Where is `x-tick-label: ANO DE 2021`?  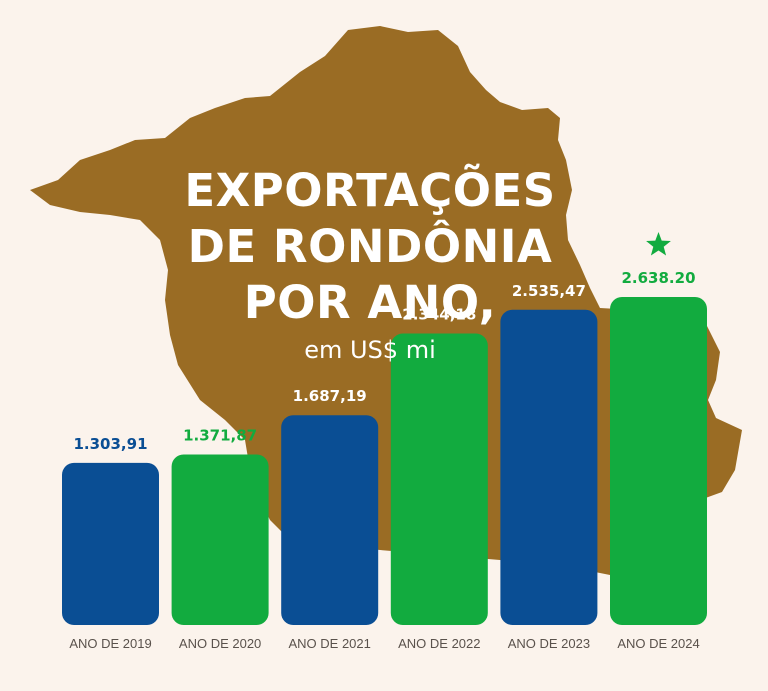 x-tick-label: ANO DE 2021 is located at coordinates (330, 643).